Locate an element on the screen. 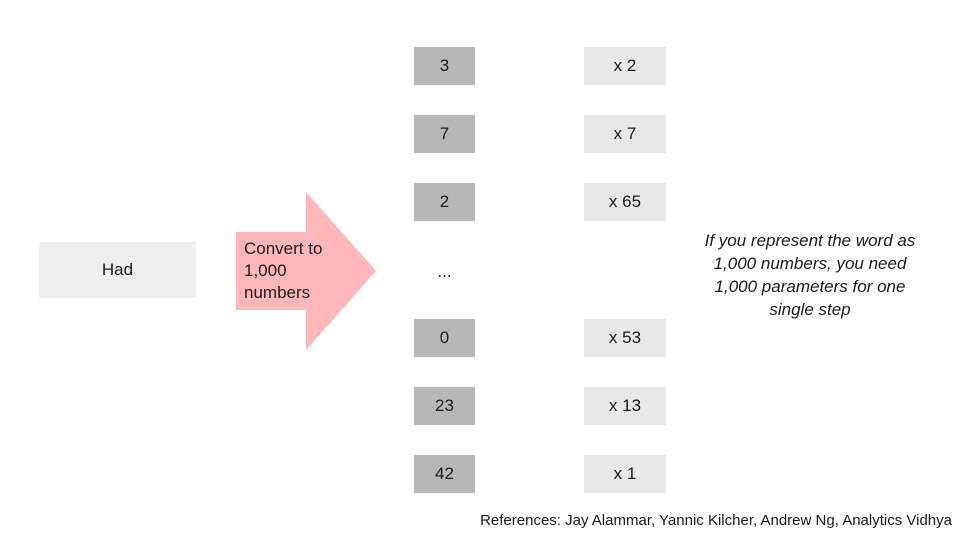  number-box: 0 is located at coordinates (444, 338).